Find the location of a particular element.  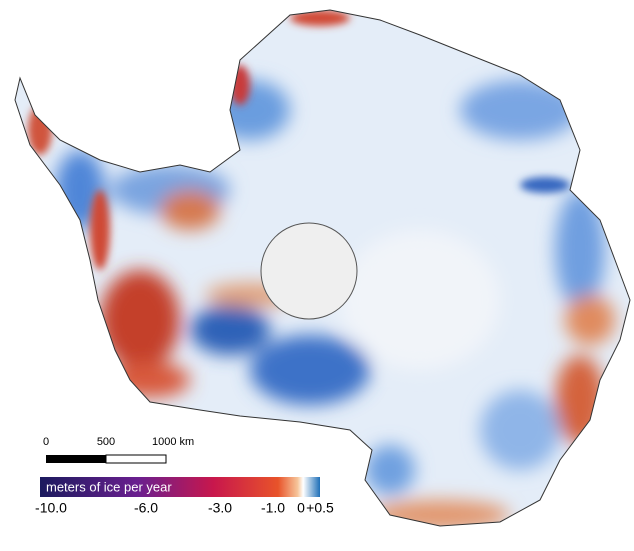

scale-label: 500 is located at coordinates (106, 442).